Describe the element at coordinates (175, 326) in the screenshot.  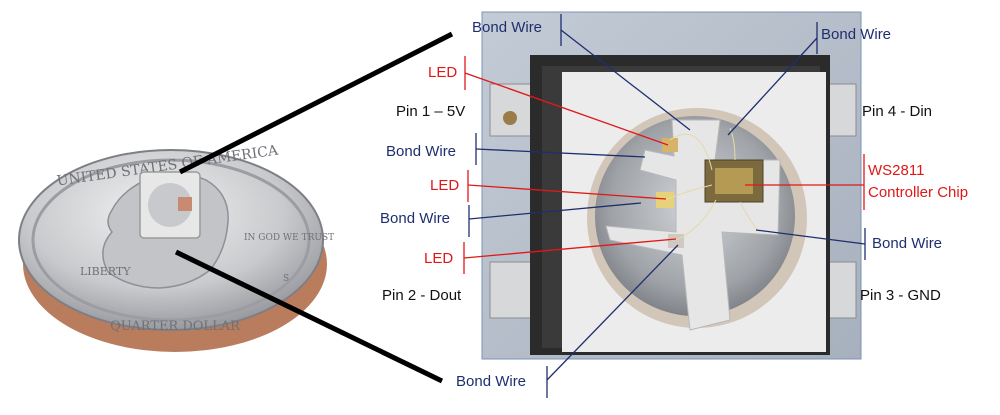
I see `coin-legend-bottom: QUARTER DOLLAR` at that location.